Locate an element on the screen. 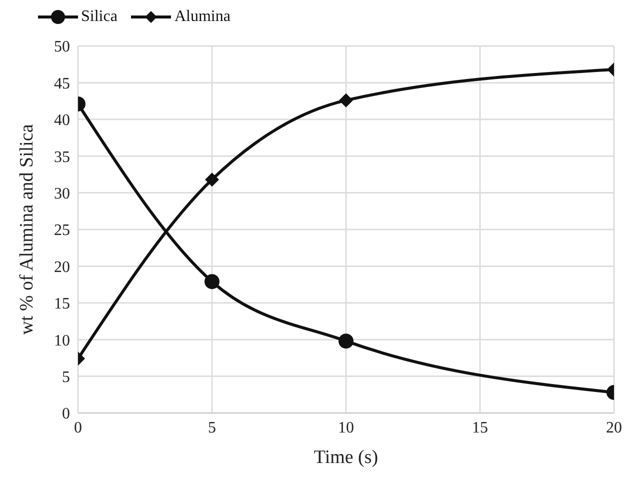 The image size is (634, 485). y-tick-label: 50 is located at coordinates (62, 47).